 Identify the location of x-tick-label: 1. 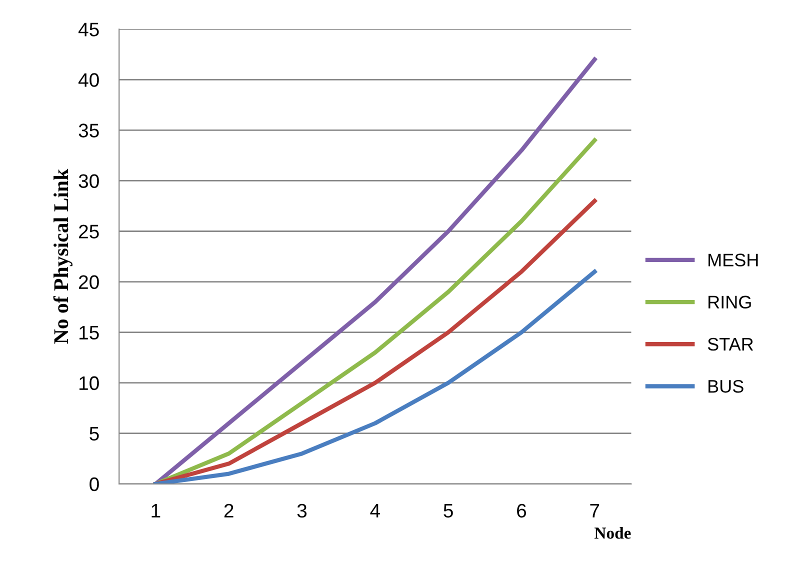
(156, 511).